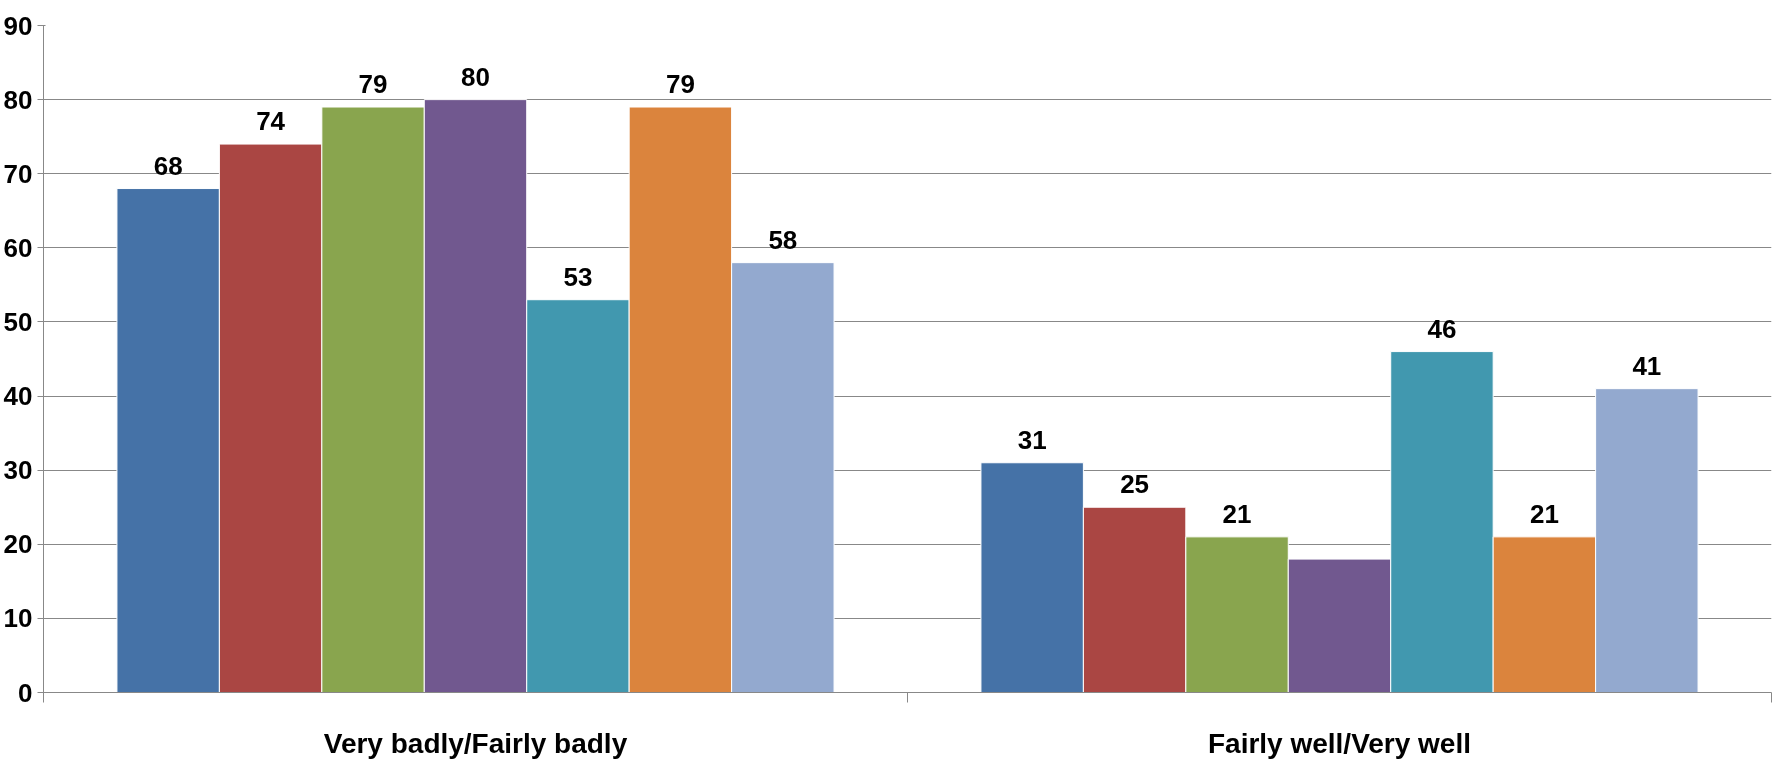 The width and height of the screenshot is (1791, 761). What do you see at coordinates (475, 76) in the screenshot?
I see `data-label: 80` at bounding box center [475, 76].